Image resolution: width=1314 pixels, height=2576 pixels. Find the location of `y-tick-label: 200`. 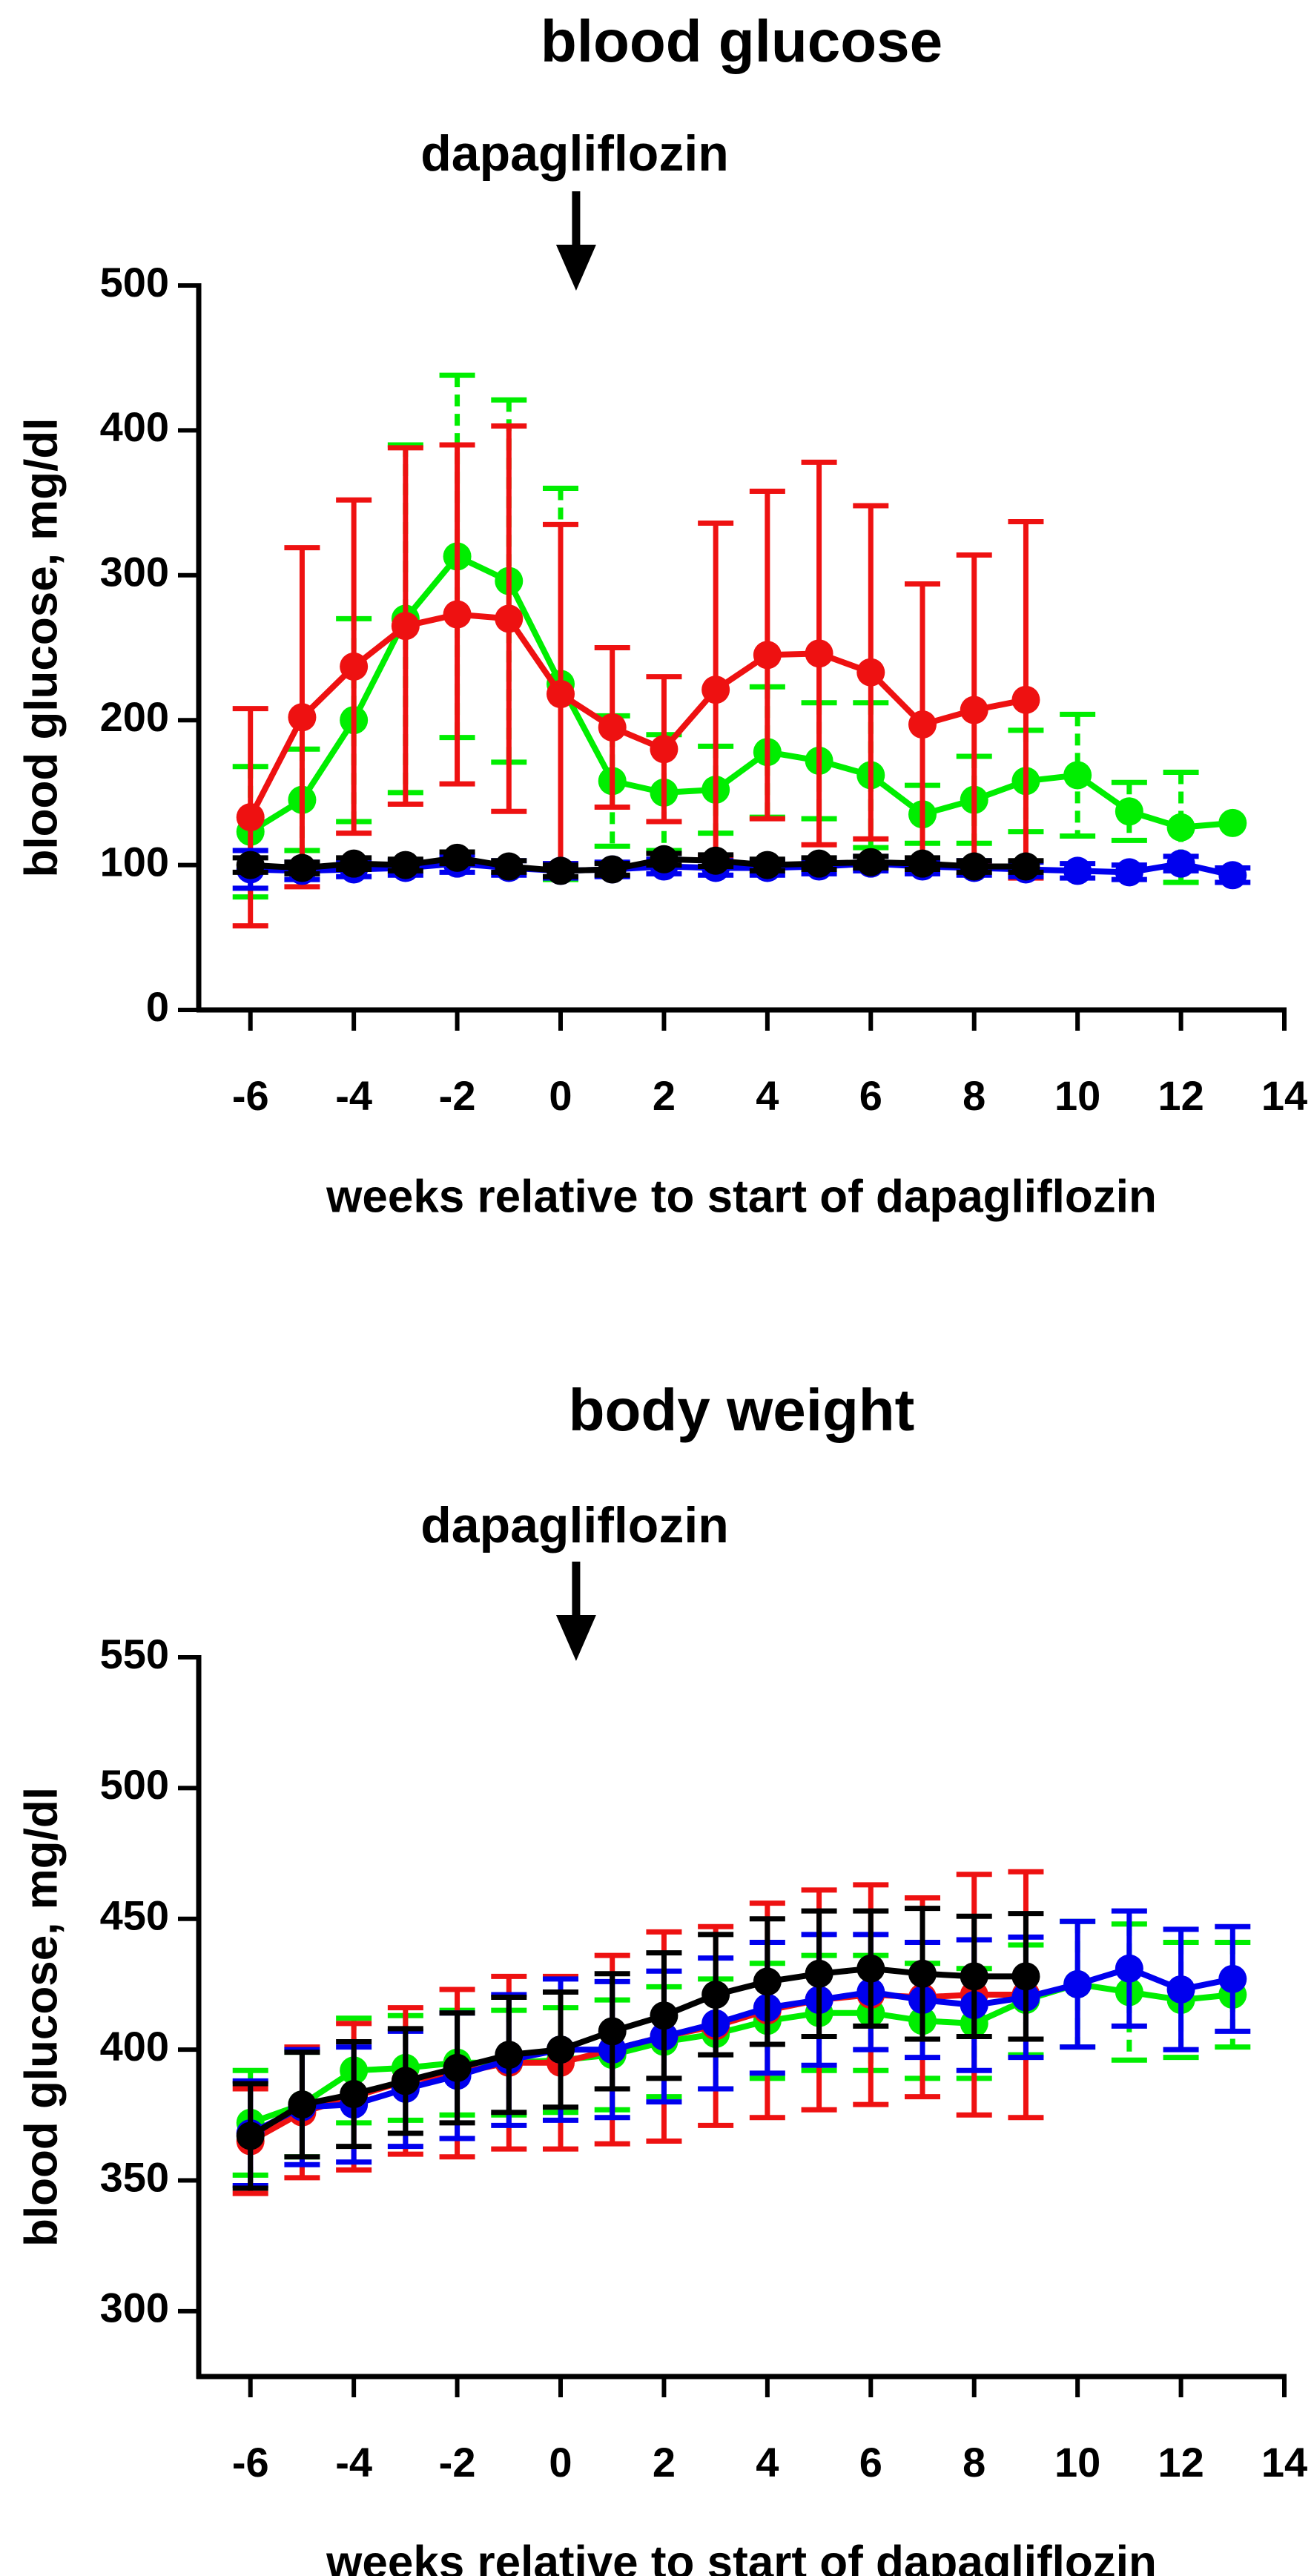

y-tick-label: 200 is located at coordinates (134, 716).